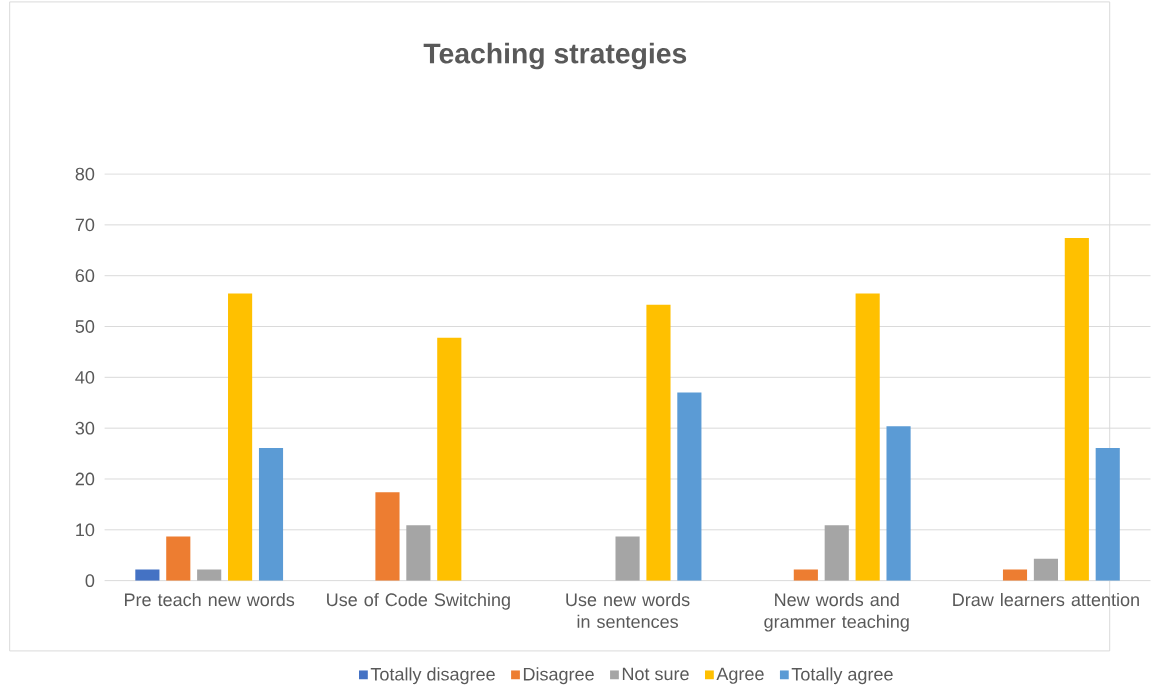 The height and width of the screenshot is (688, 1151). What do you see at coordinates (836, 612) in the screenshot?
I see `x-tick-label: New words and grammer teaching` at bounding box center [836, 612].